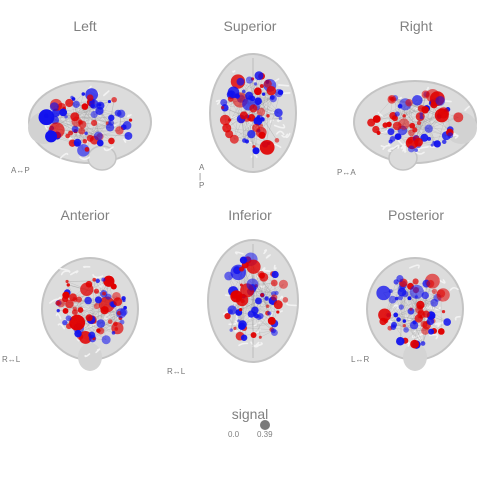  I want to click on orientation-label: A | P, so click(202, 176).